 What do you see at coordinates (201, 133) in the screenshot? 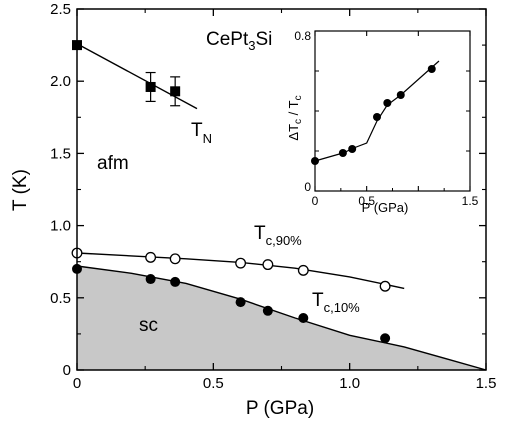
I see `tn-label: TN` at bounding box center [201, 133].